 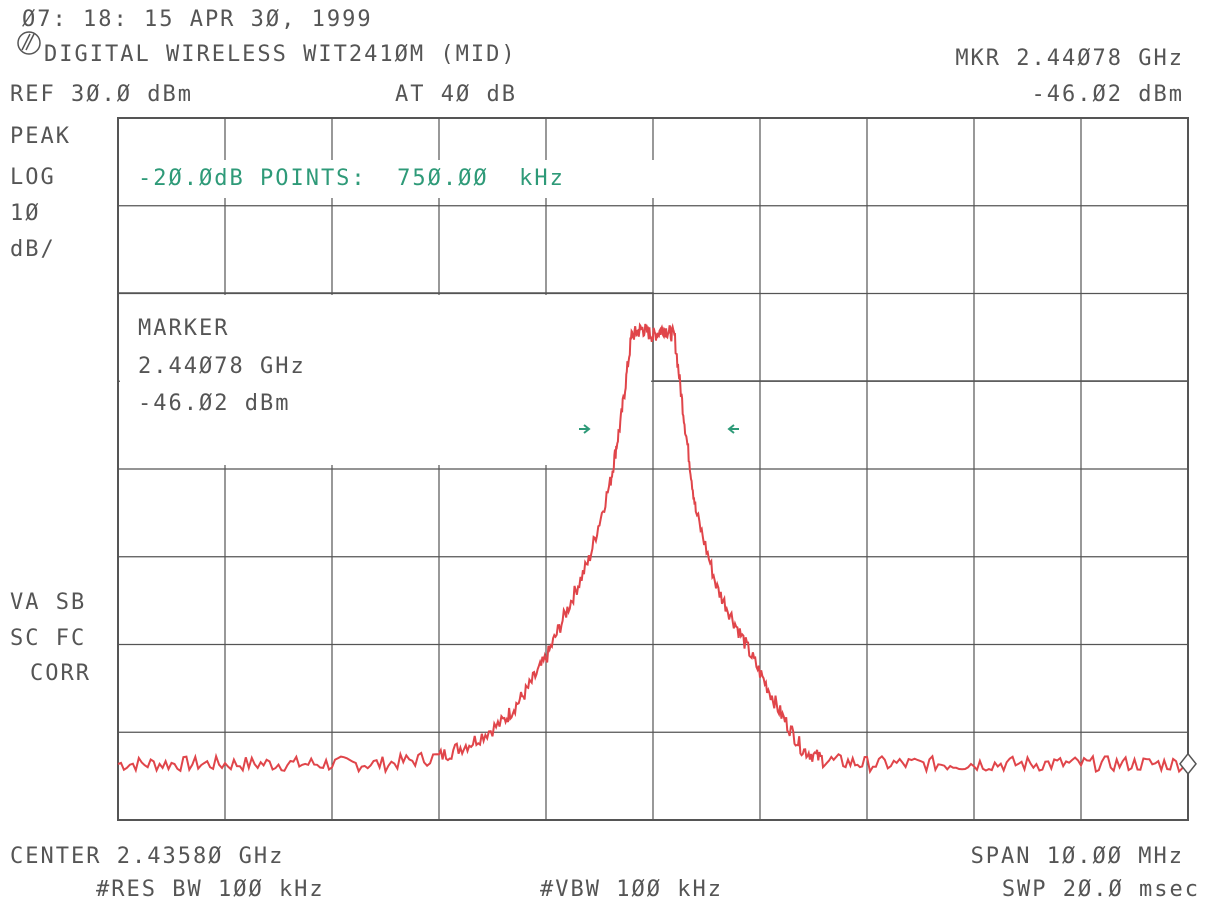 I want to click on sweep-time: SWP 2Ø.Ø msec, so click(x=1100, y=889).